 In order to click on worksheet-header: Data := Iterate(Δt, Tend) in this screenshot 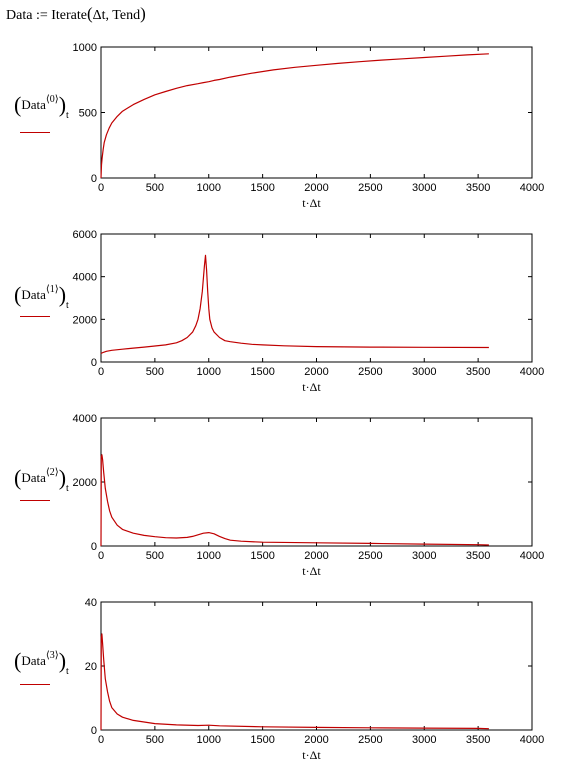, I will do `click(76, 14)`.